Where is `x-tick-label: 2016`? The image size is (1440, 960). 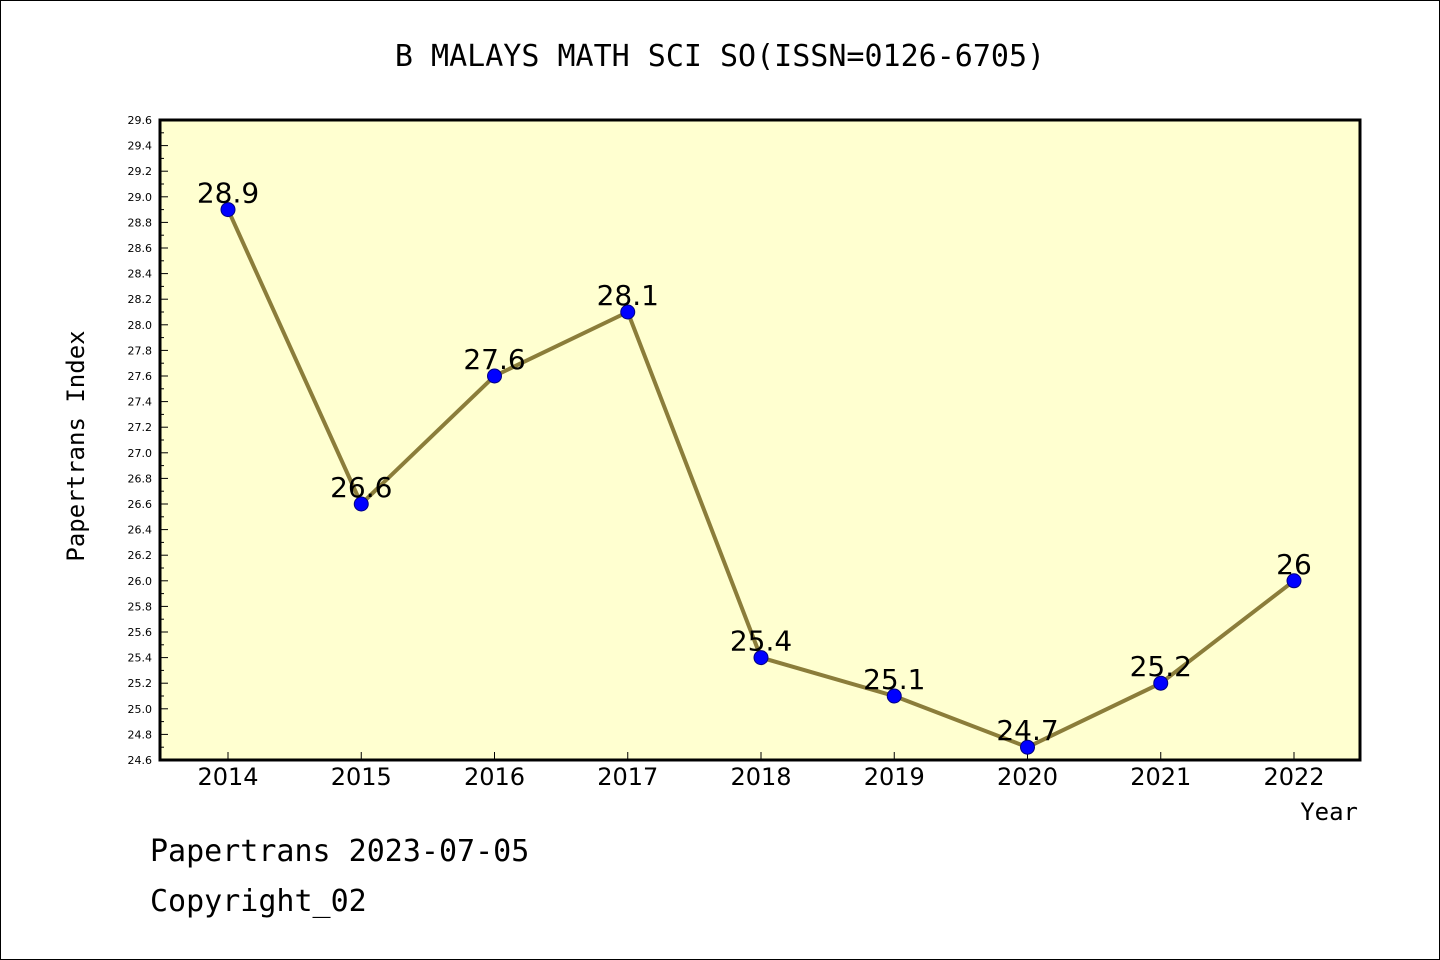 x-tick-label: 2016 is located at coordinates (494, 777).